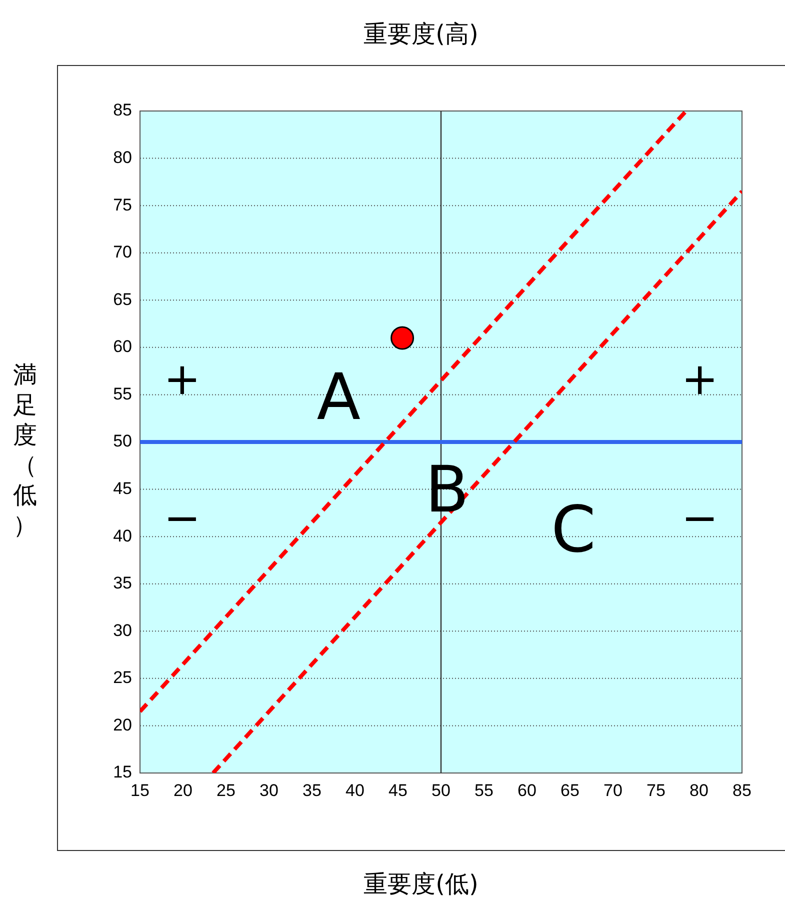  I want to click on y-tick-label: 60, so click(122, 346).